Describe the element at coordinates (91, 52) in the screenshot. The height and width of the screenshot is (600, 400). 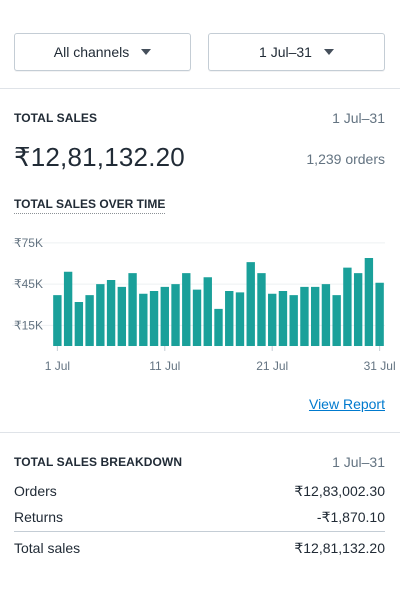
I see `channel-select-label: All channels` at that location.